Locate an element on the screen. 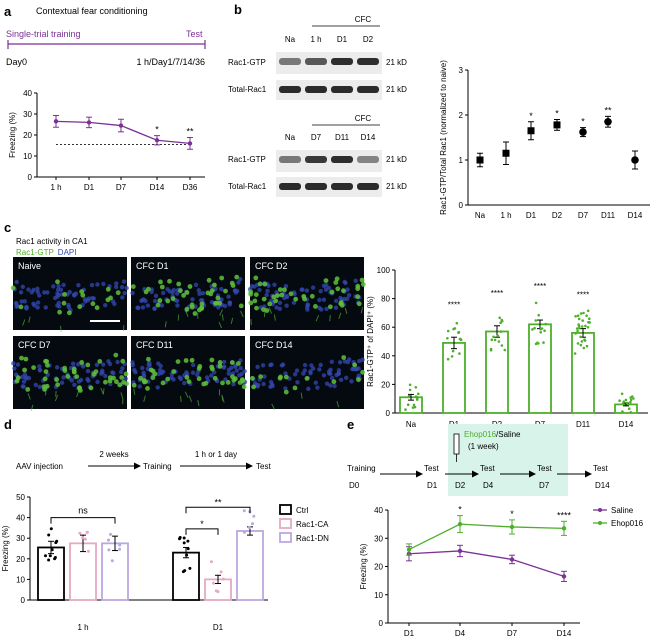 Image resolution: width=669 pixels, height=640 pixels. chart-b-y-tick-label: 3 is located at coordinates (461, 70).